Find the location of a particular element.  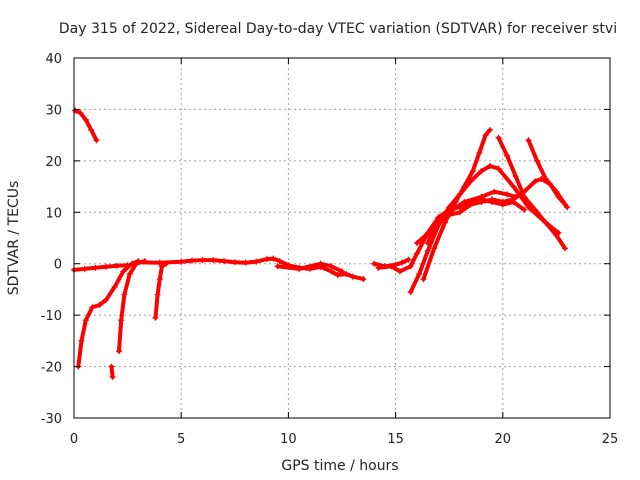

y-tick-label: 40 is located at coordinates (53, 59).